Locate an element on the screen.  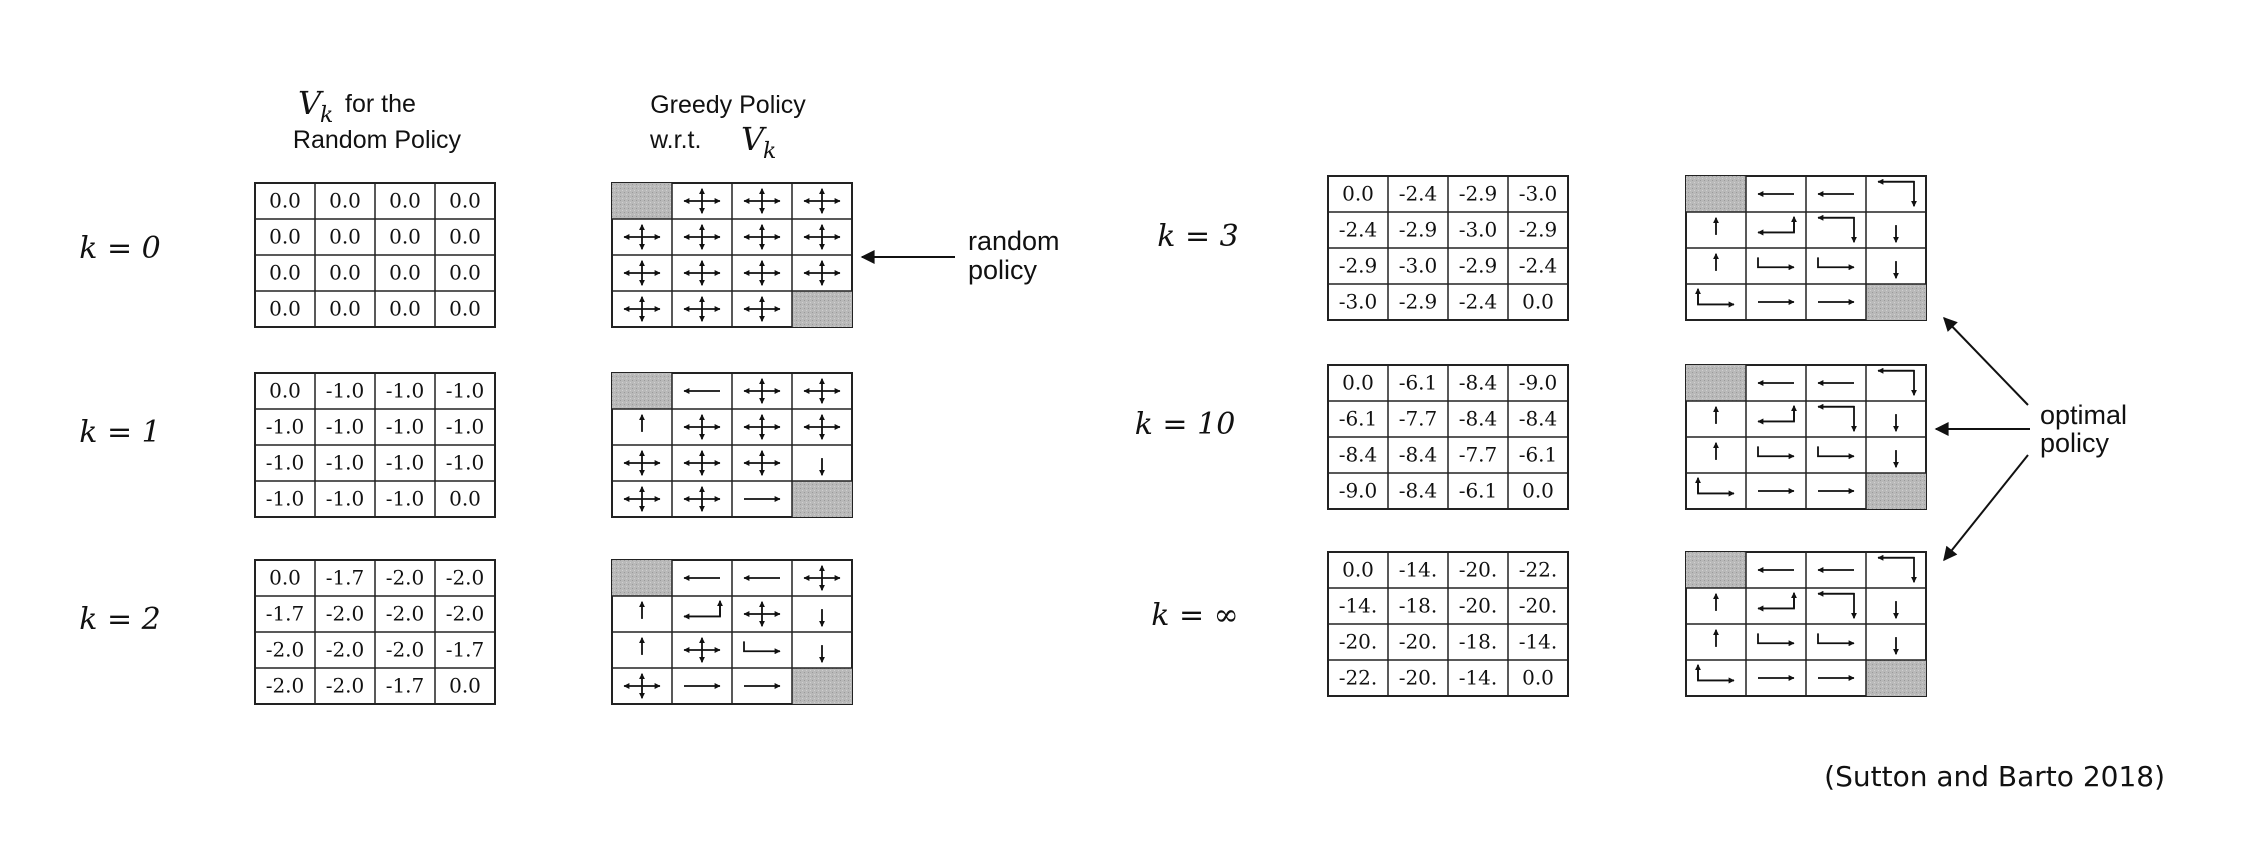
policy-header-line1: Greedy Policy is located at coordinates (728, 105).